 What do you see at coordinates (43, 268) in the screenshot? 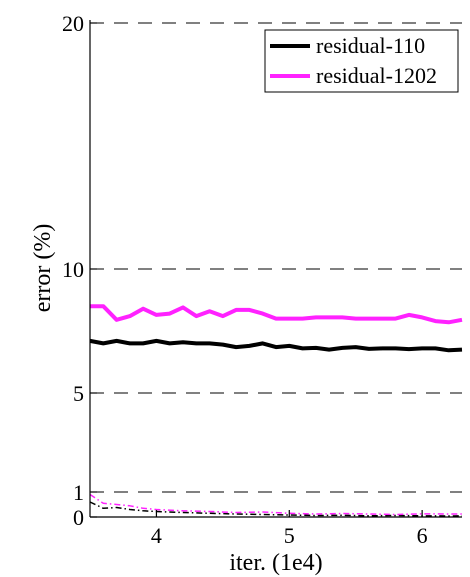
I see `y-axis-title: error (%)` at bounding box center [43, 268].